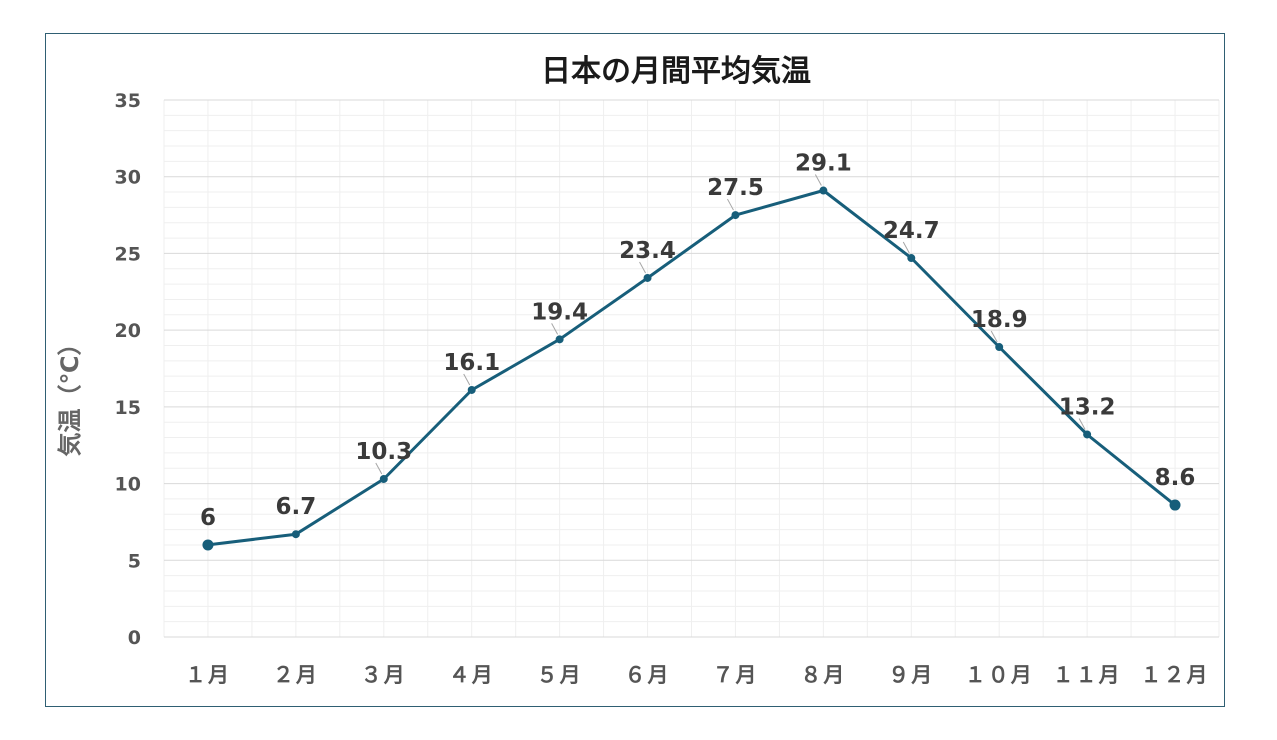 Image resolution: width=1277 pixels, height=740 pixels. Describe the element at coordinates (384, 675) in the screenshot. I see `x-tick-label: ３月` at that location.